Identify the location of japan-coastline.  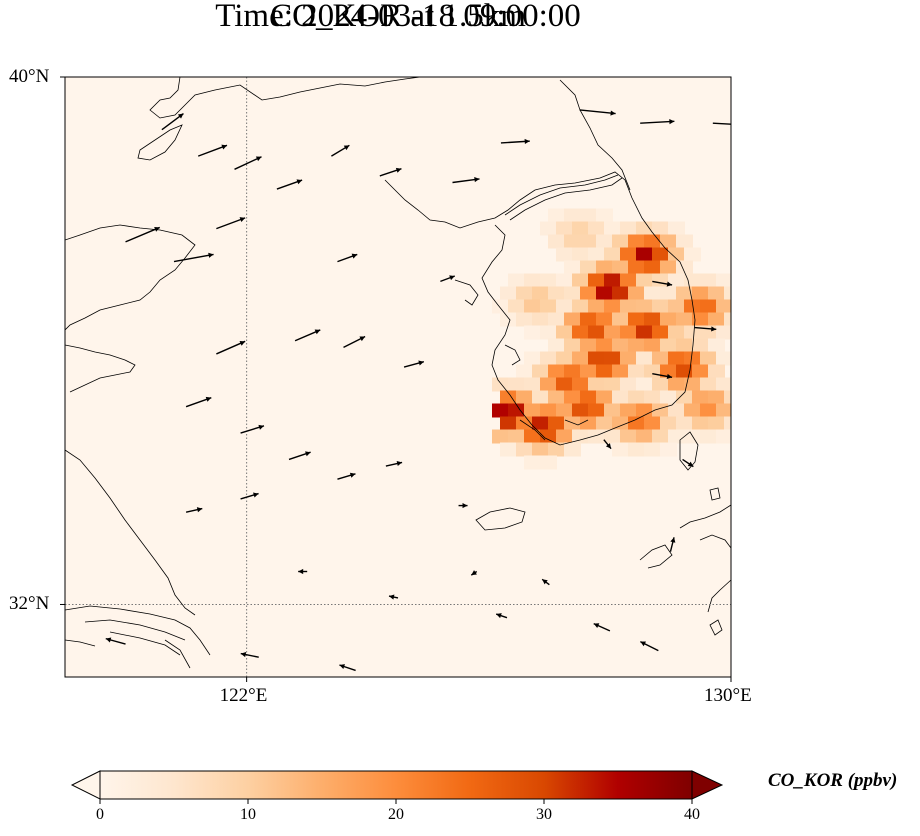
(685, 533).